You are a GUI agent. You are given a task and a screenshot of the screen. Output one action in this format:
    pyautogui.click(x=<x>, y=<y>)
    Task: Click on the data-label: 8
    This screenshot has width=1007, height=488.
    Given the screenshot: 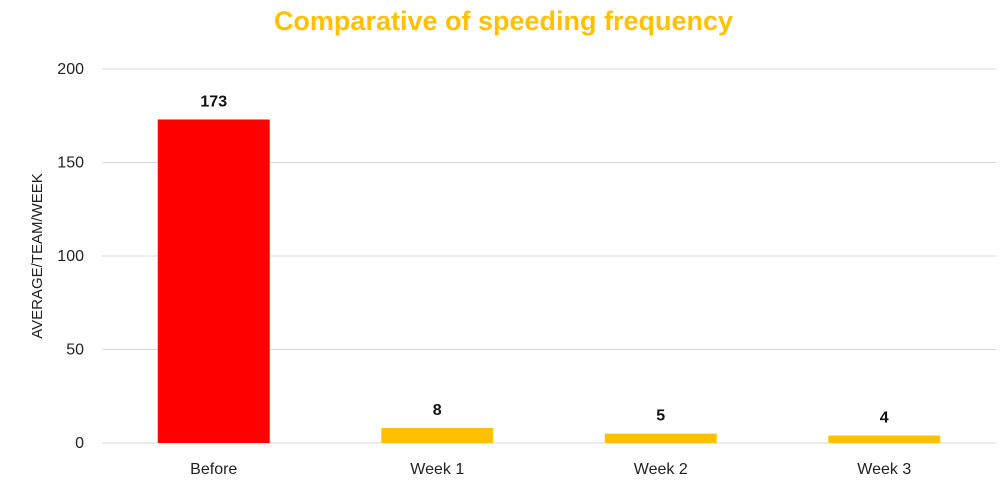 What is the action you would take?
    pyautogui.click(x=437, y=410)
    